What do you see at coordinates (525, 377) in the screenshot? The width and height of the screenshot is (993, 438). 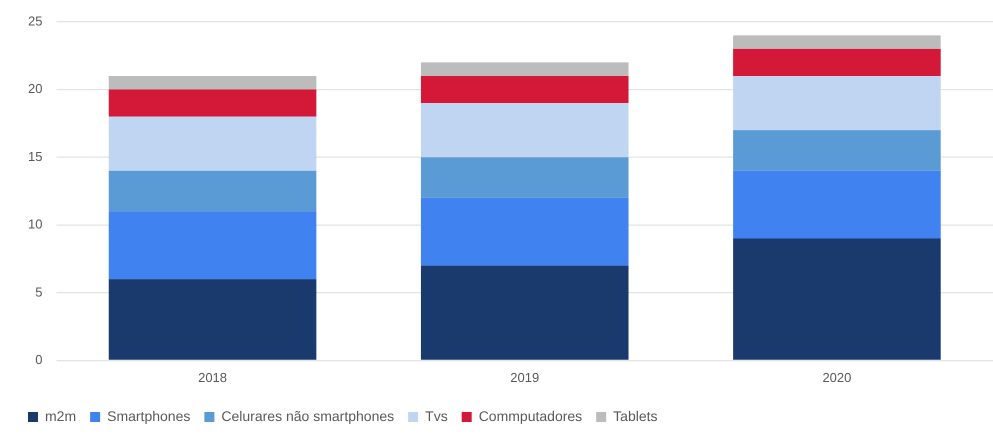 I see `x-tick-label: 2019` at bounding box center [525, 377].